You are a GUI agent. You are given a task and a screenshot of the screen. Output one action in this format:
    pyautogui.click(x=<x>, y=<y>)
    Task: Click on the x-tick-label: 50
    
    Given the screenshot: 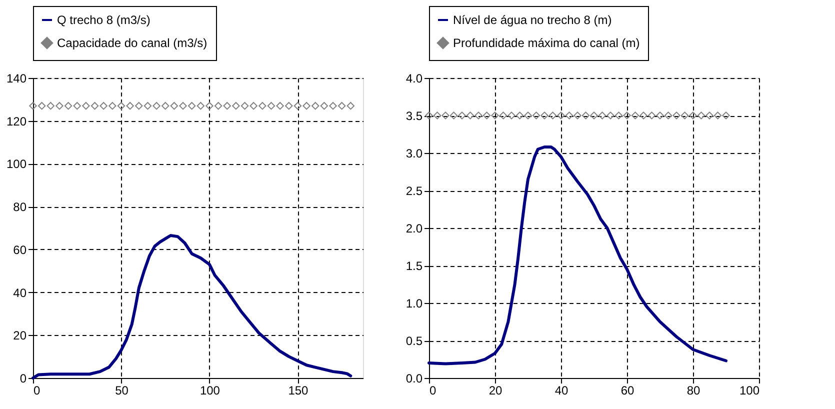 What is the action you would take?
    pyautogui.click(x=122, y=391)
    